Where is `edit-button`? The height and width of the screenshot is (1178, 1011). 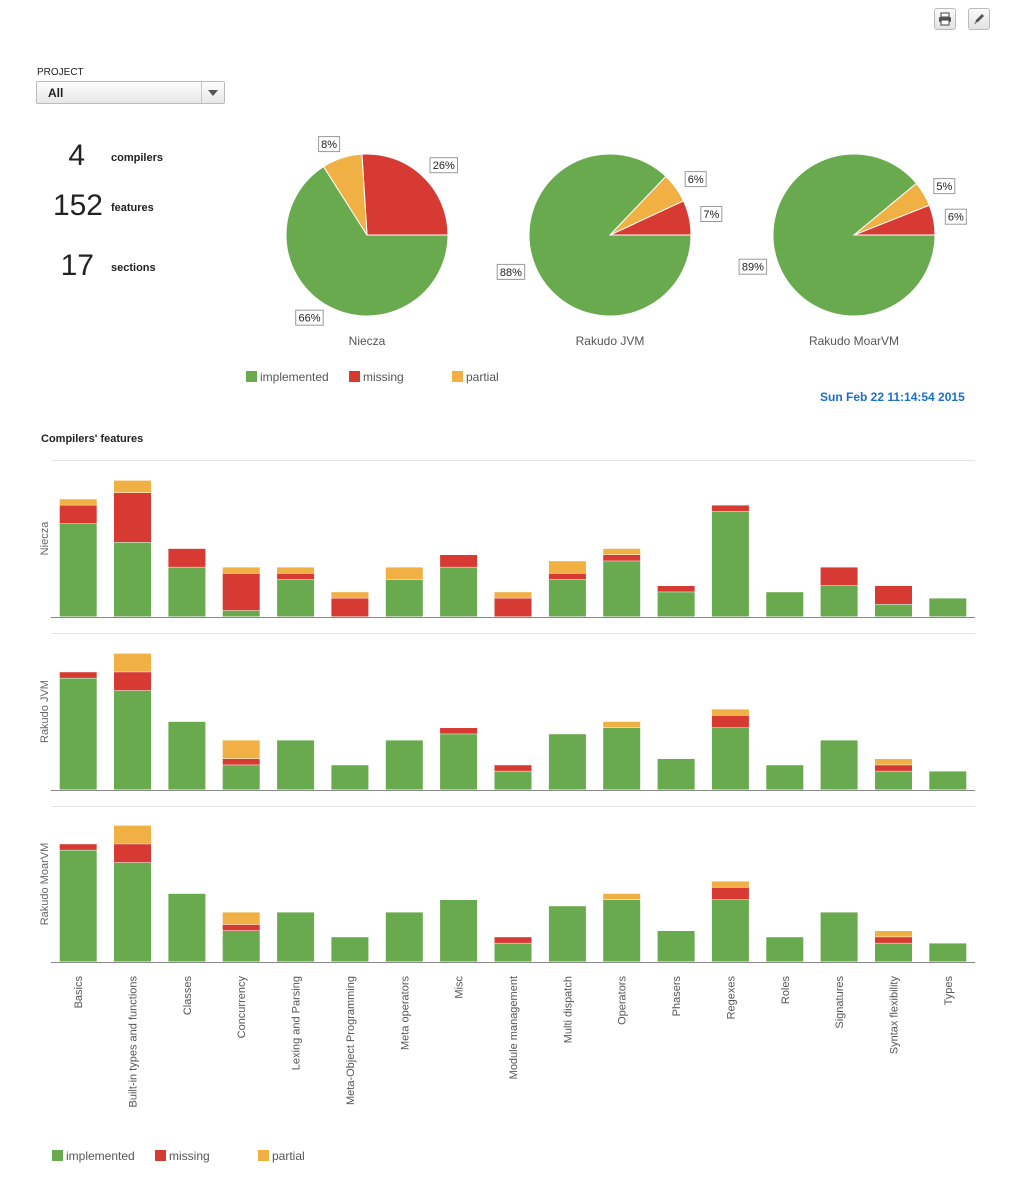 edit-button is located at coordinates (979, 19).